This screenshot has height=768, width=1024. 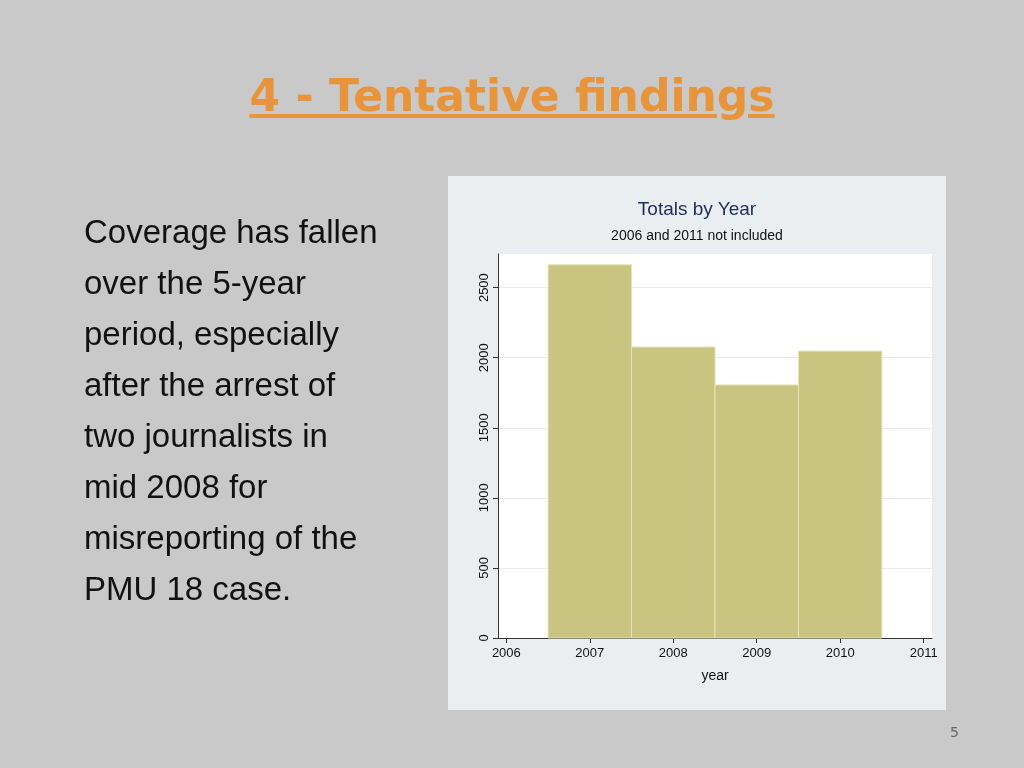 What do you see at coordinates (512, 95) in the screenshot?
I see `text: 4 - Tentative findings` at bounding box center [512, 95].